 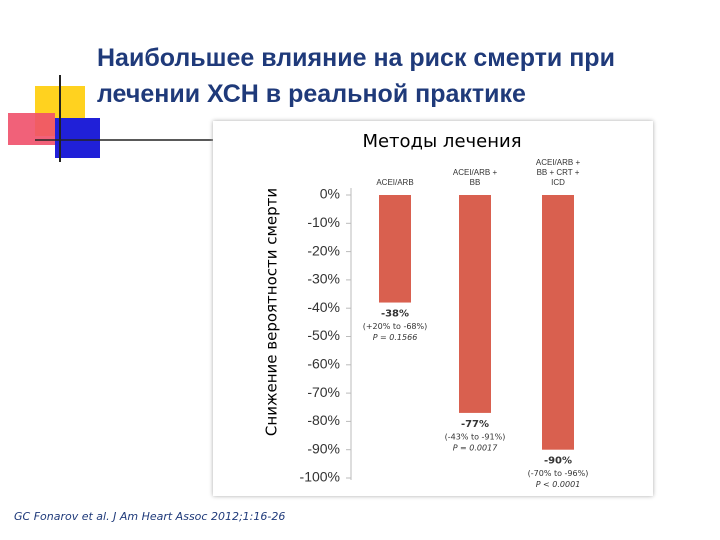 What do you see at coordinates (320, 477) in the screenshot?
I see `y-tick-label: -100%` at bounding box center [320, 477].